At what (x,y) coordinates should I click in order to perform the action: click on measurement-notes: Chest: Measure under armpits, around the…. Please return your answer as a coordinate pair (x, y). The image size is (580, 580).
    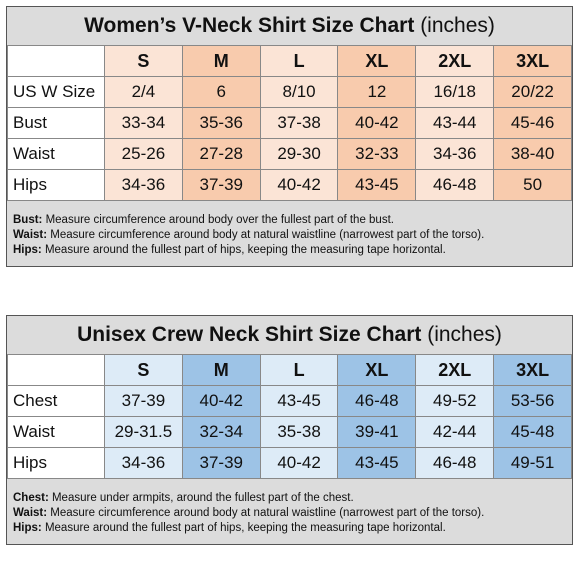
    Looking at the image, I should click on (289, 511).